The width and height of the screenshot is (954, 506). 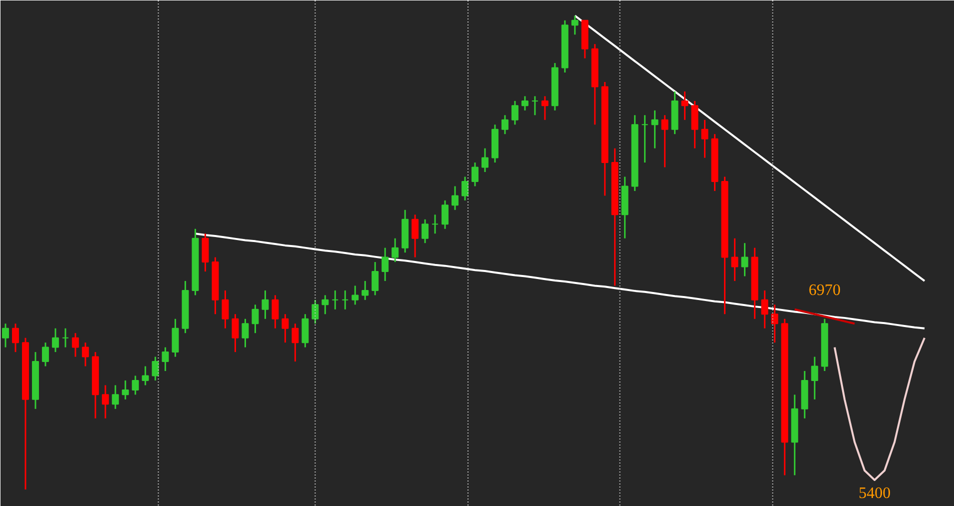 What do you see at coordinates (874, 493) in the screenshot?
I see `annotation: 5400` at bounding box center [874, 493].